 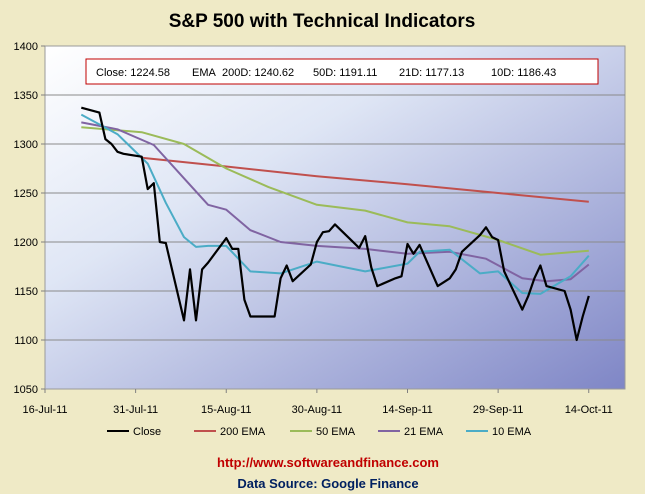 I want to click on y-tick-label: 1300, so click(x=26, y=145).